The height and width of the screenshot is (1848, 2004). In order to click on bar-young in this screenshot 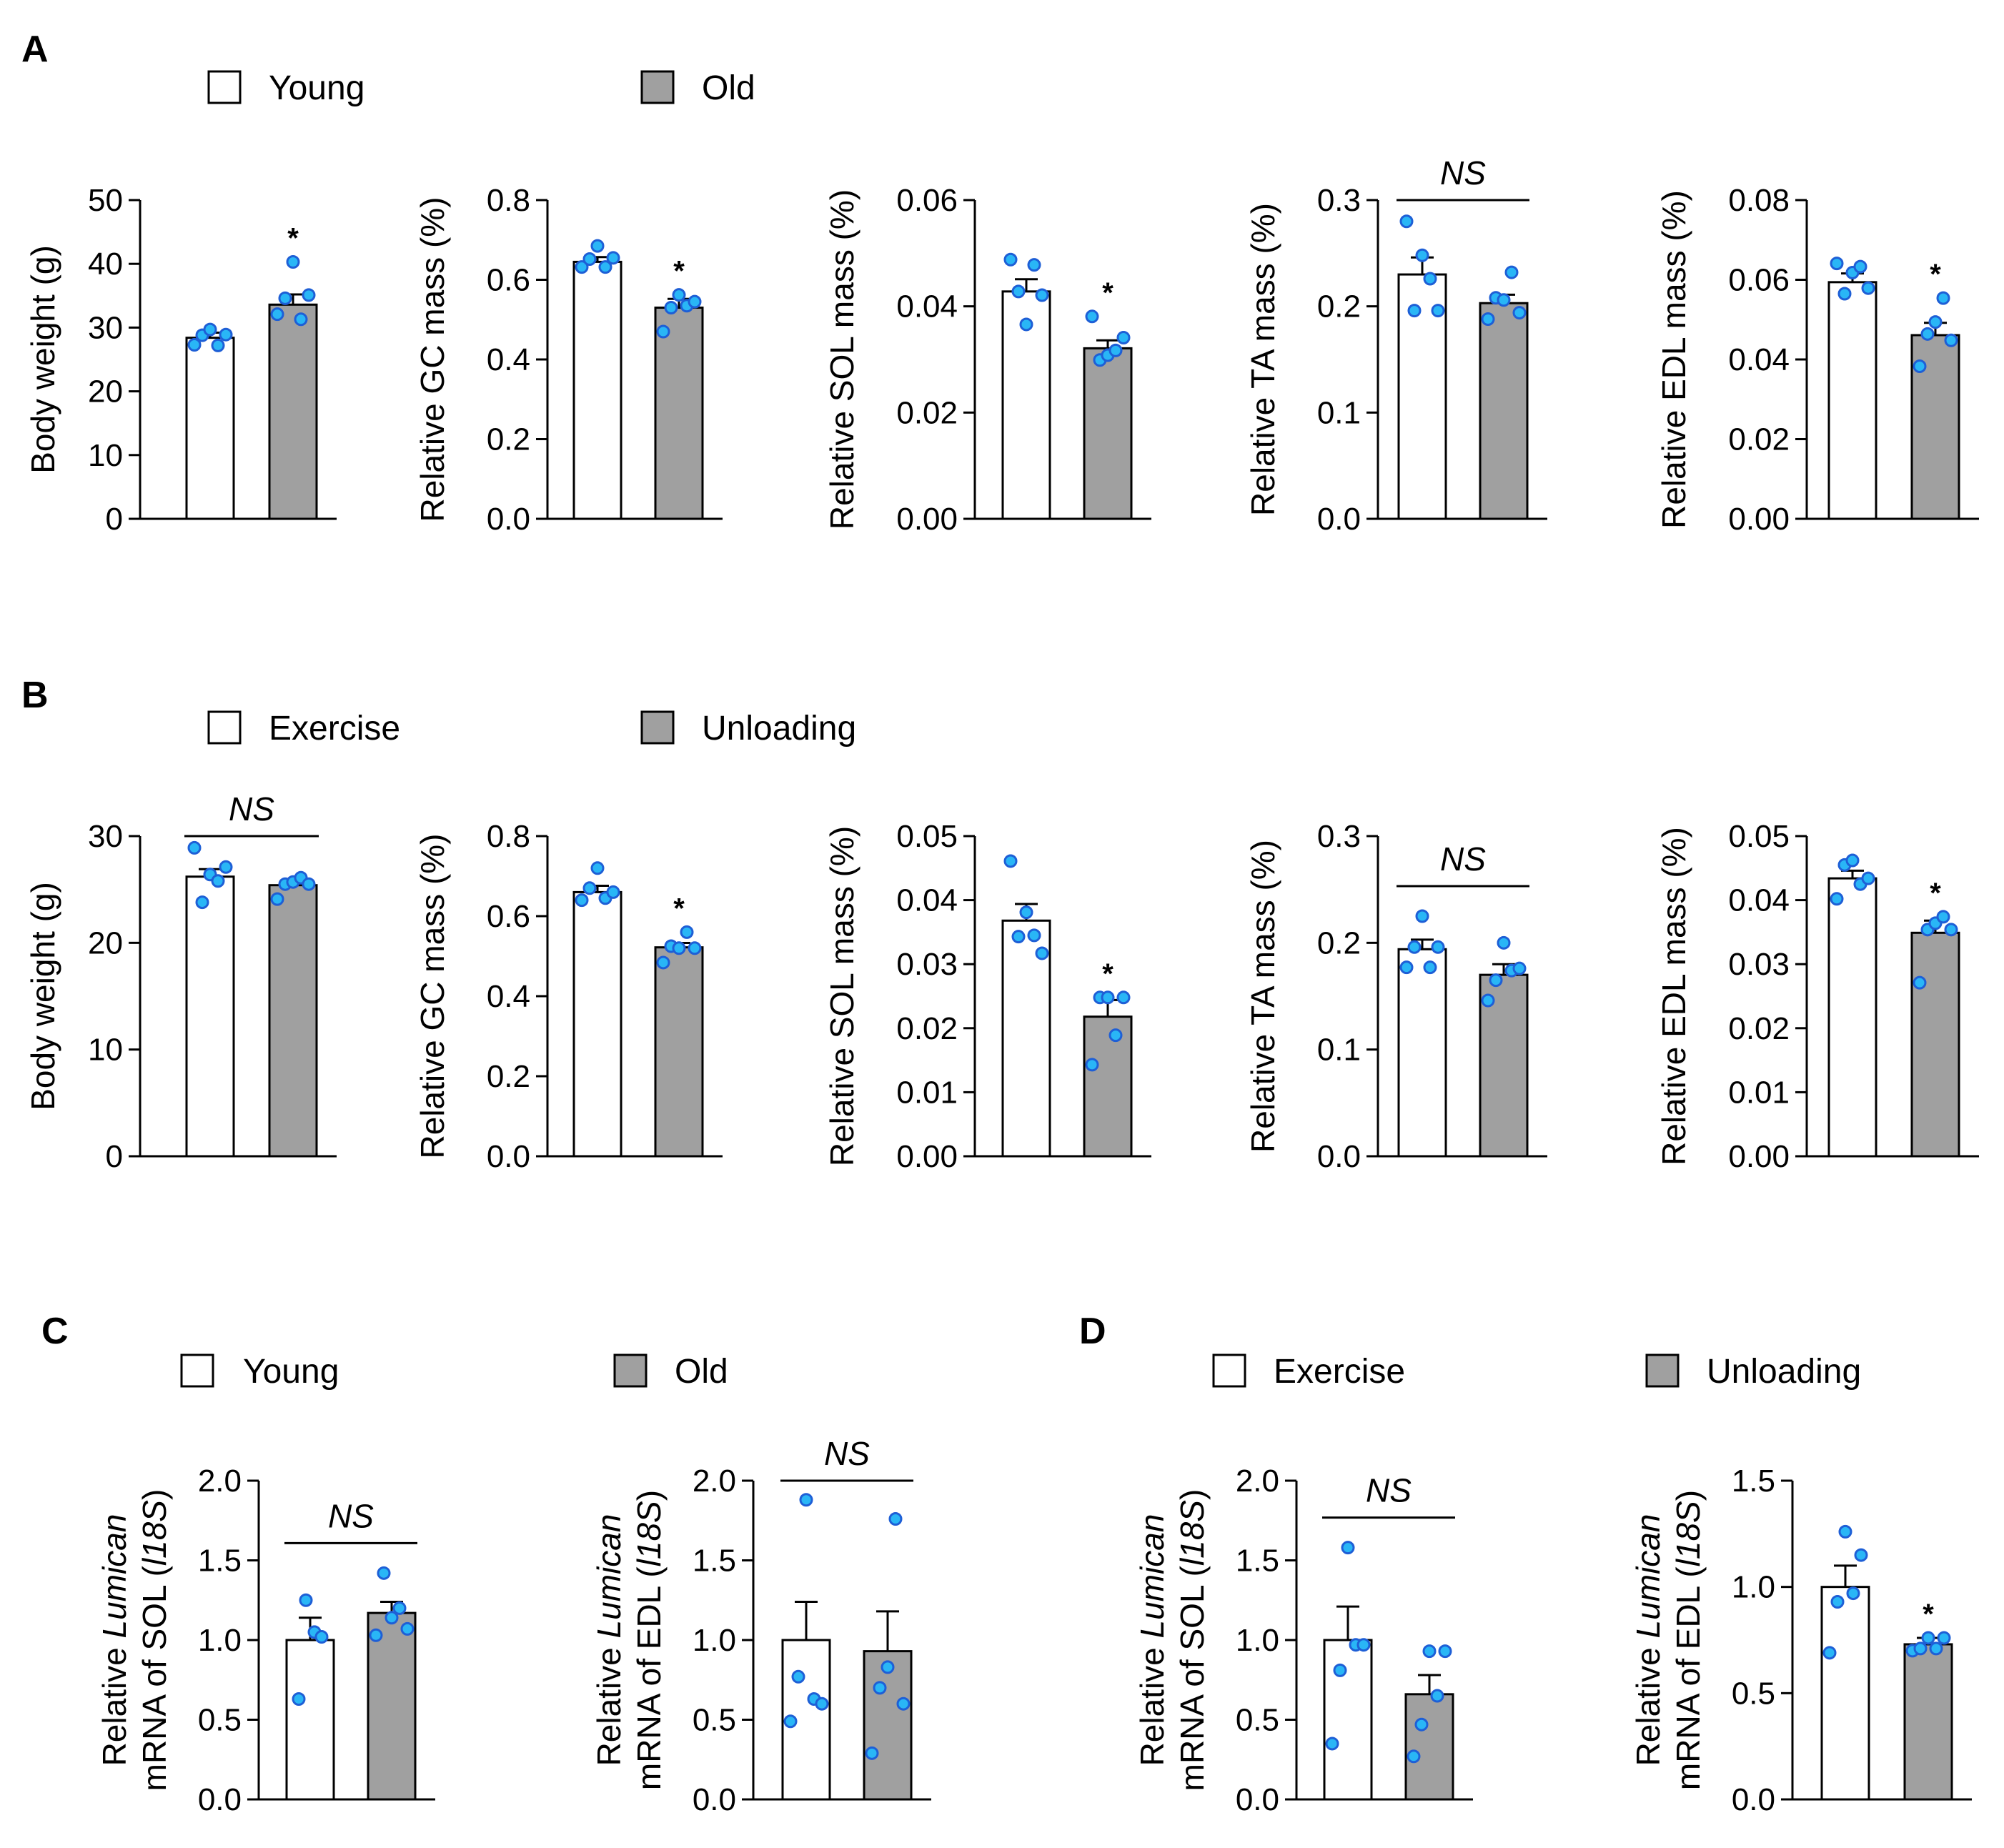, I will do `click(210, 428)`.